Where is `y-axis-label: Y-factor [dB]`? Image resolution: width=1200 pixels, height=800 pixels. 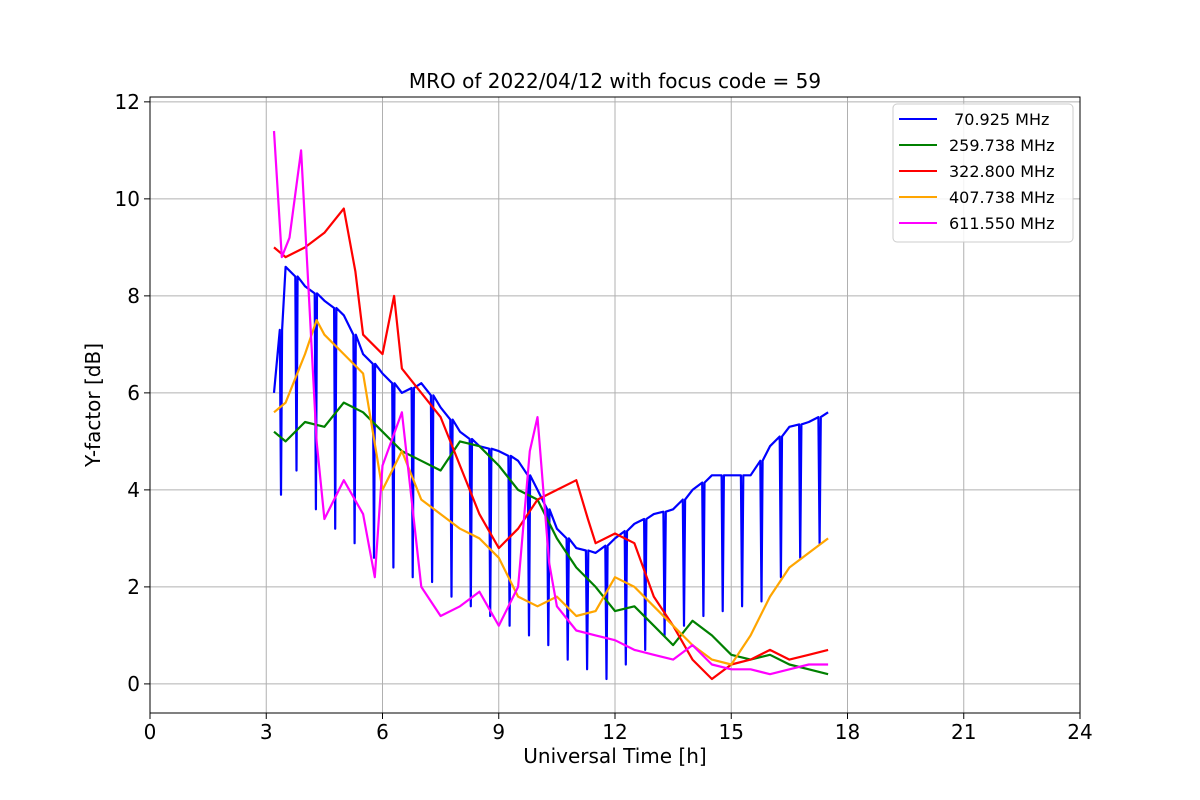
y-axis-label: Y-factor [dB] is located at coordinates (93, 405).